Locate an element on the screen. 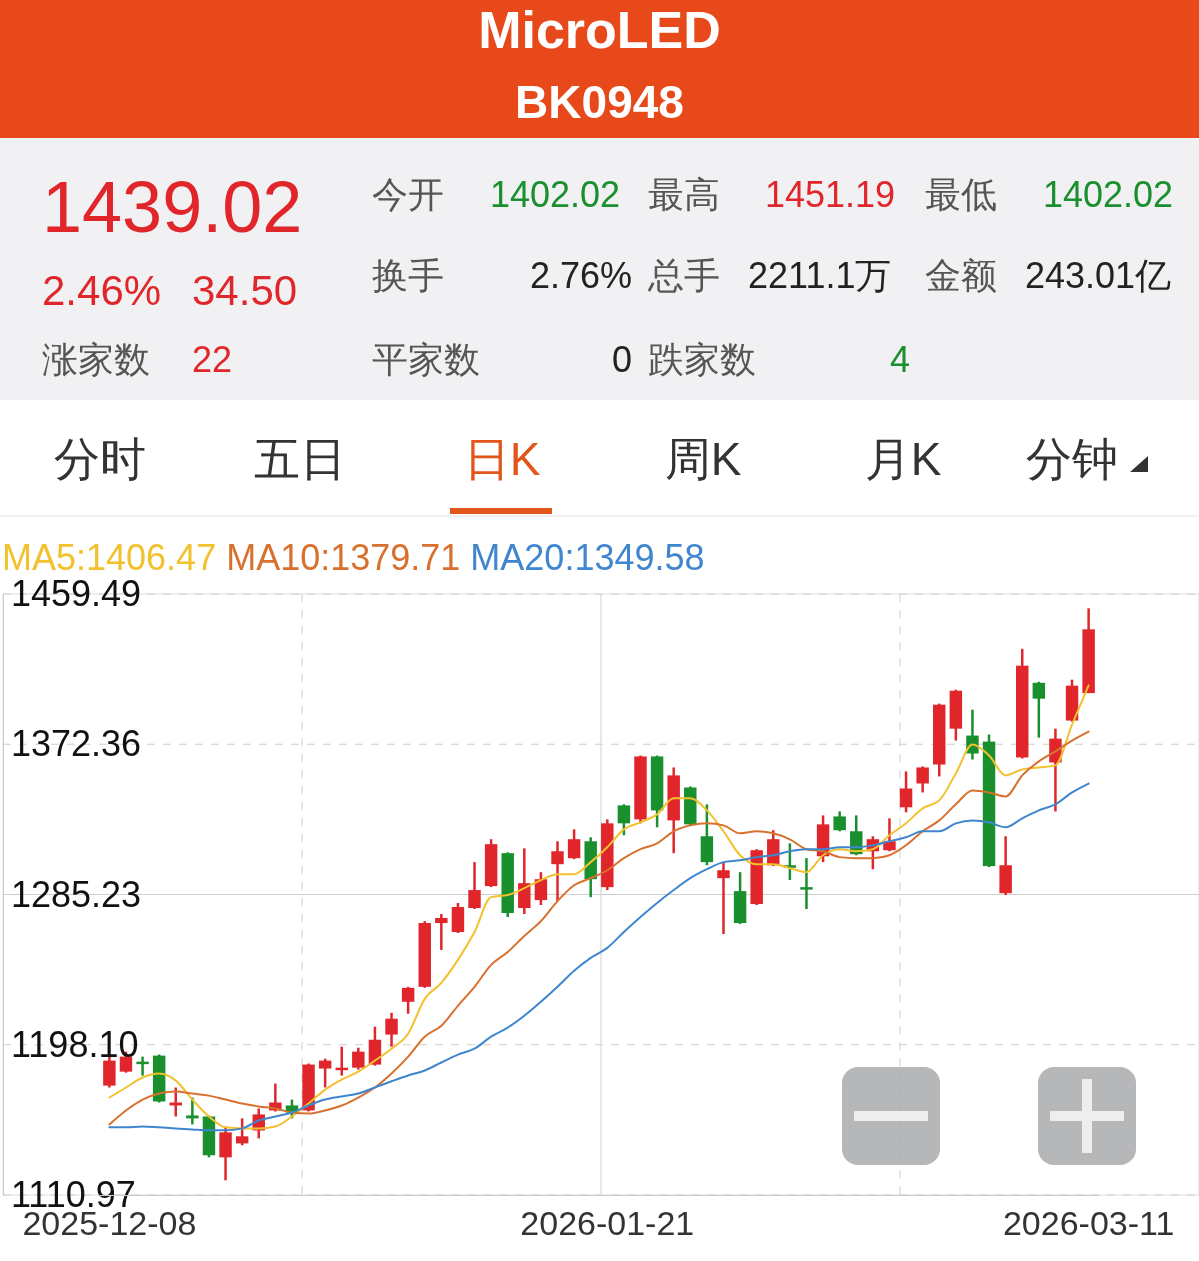 The image size is (1199, 1261). text: 34.50 is located at coordinates (245, 290).